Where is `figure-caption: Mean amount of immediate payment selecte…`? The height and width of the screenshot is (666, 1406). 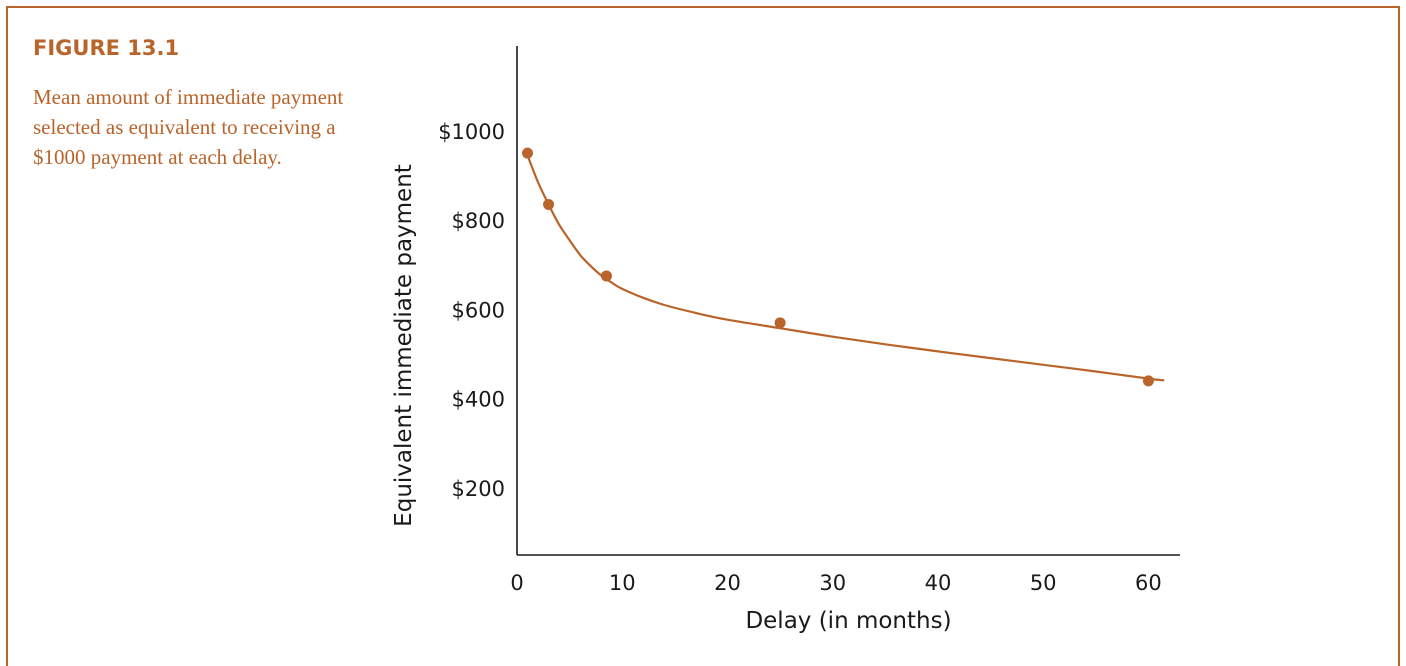 figure-caption: Mean amount of immediate payment selecte… is located at coordinates (188, 127).